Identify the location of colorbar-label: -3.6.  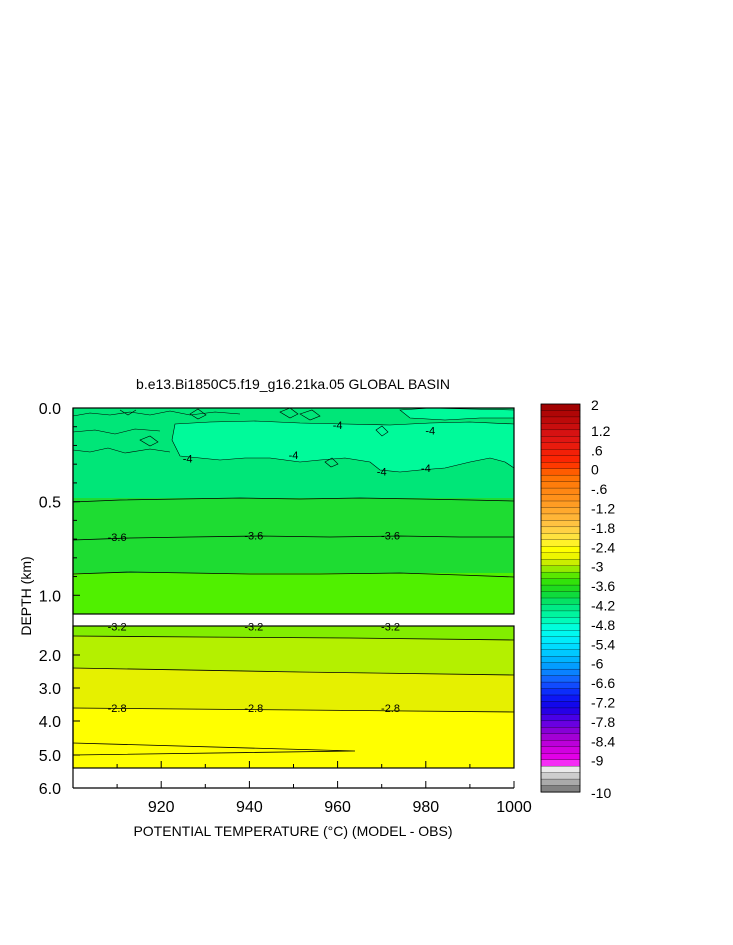
(603, 586).